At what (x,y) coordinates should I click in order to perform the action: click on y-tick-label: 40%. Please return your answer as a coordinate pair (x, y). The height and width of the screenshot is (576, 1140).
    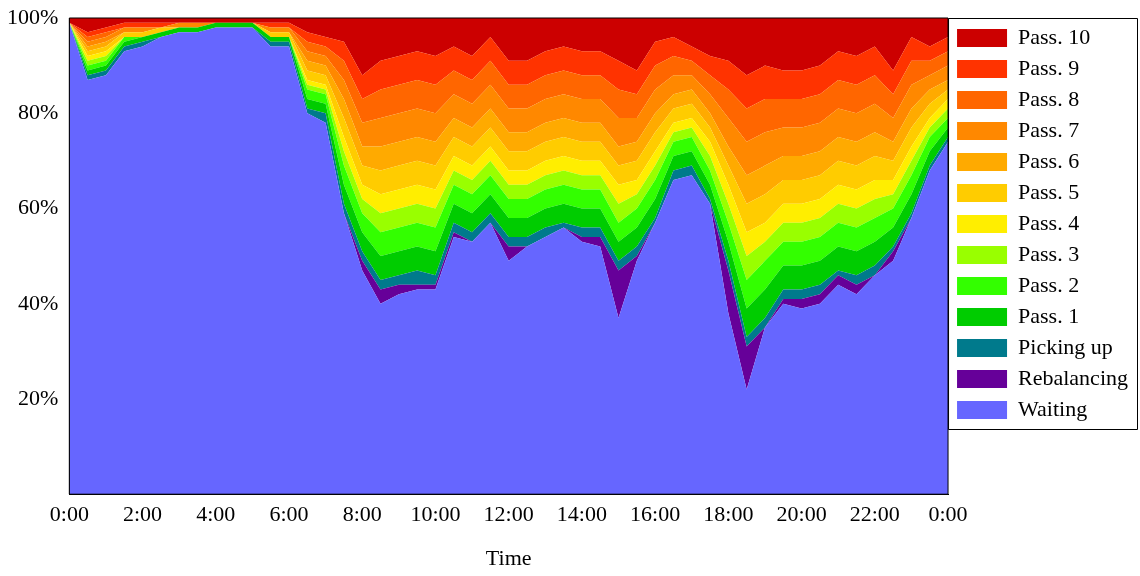
    Looking at the image, I should click on (38, 302).